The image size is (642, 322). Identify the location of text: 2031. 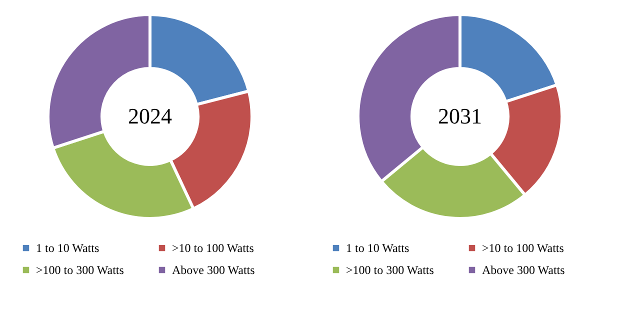
(460, 116).